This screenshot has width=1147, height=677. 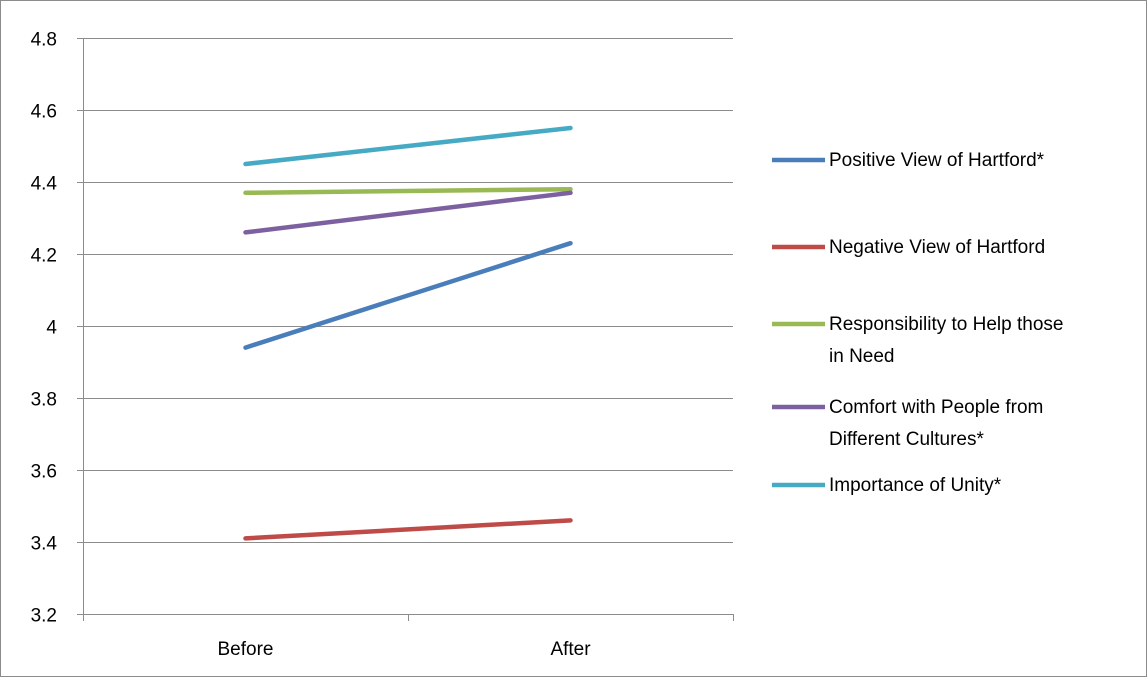 I want to click on y-tick-label: 4.8, so click(x=44, y=40).